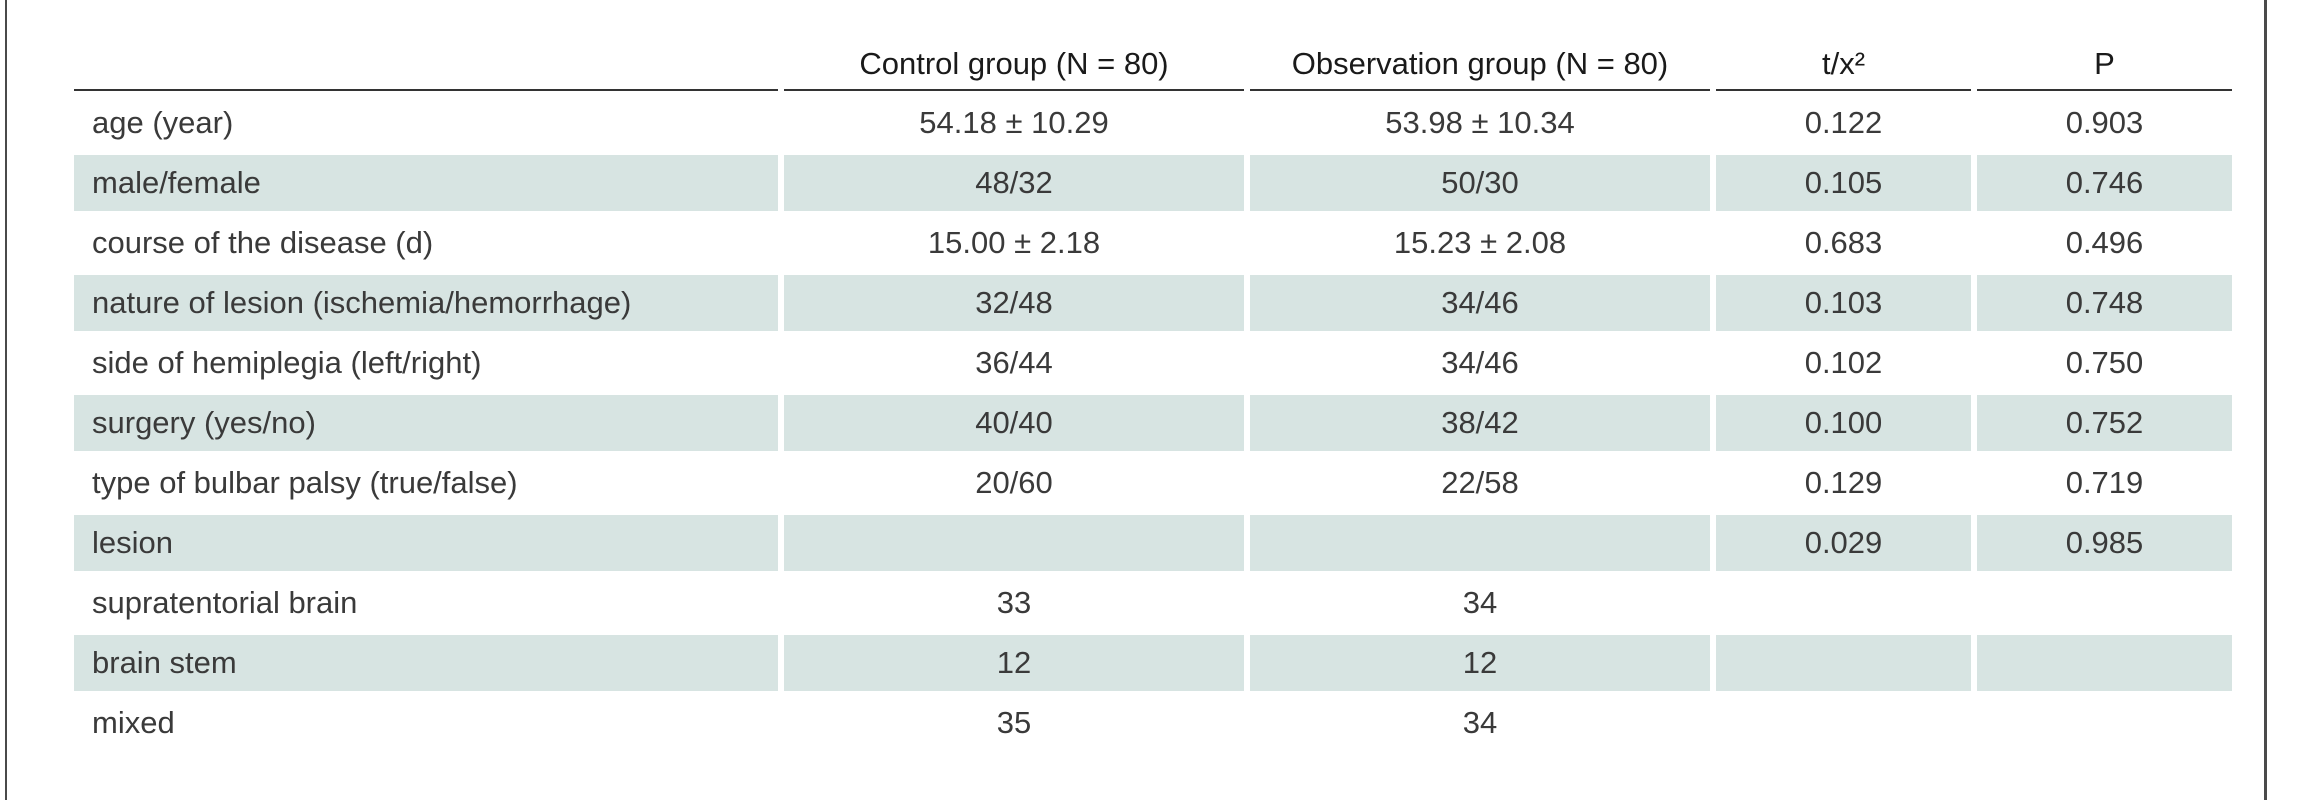  I want to click on row-label: course of the disease (d), so click(263, 242).